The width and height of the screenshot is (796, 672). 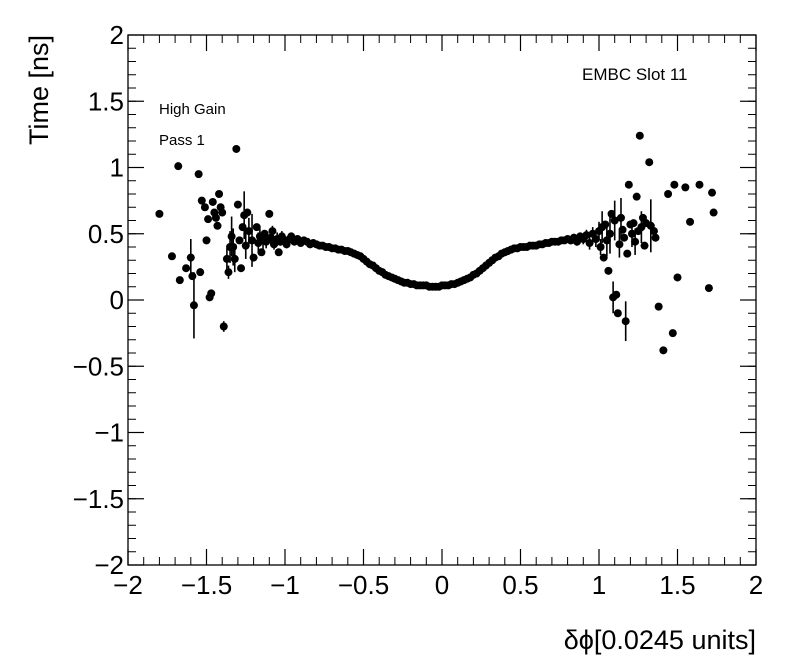 I want to click on x-tick-label: −1.5, so click(x=206, y=585).